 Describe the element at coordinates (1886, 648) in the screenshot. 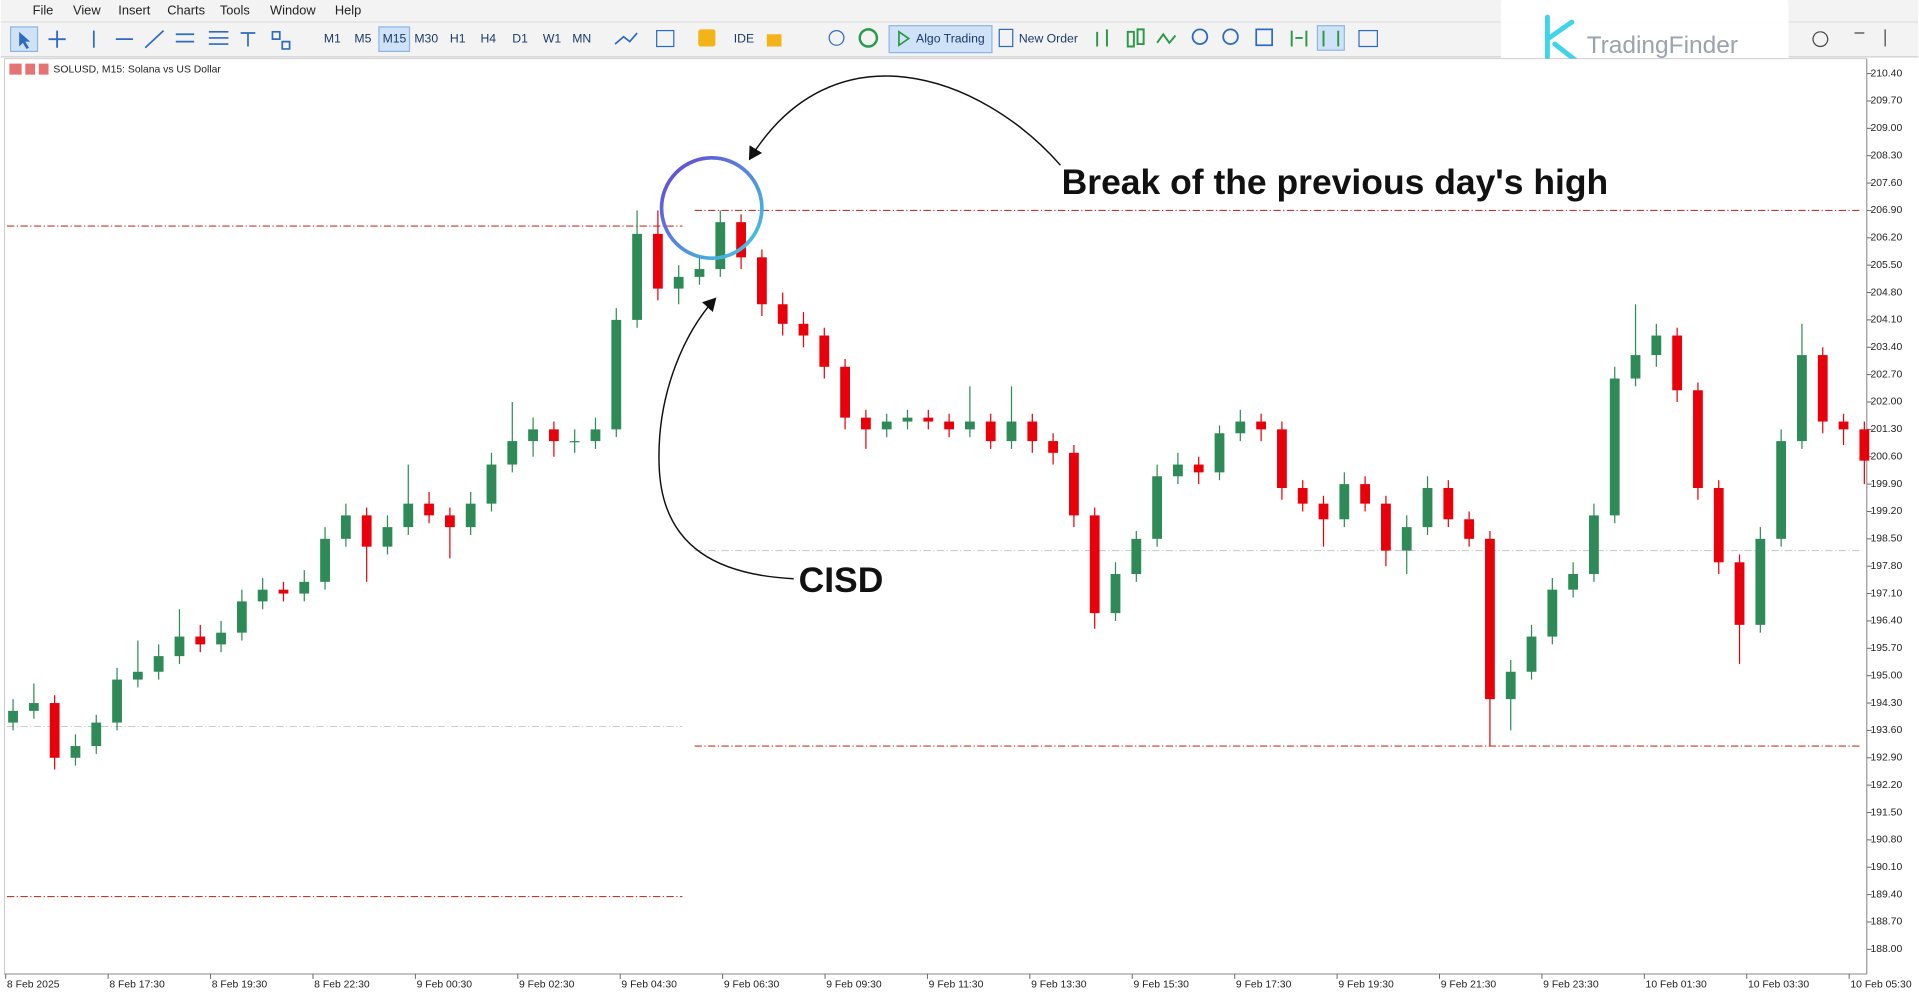

I see `y-tick-label: 195.70` at that location.